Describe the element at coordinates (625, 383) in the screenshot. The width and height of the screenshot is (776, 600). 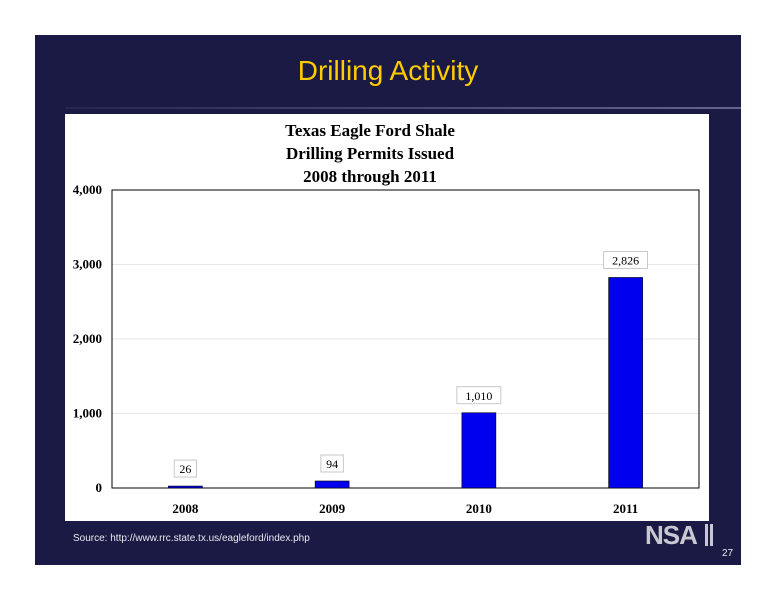
I see `bar-2011` at that location.